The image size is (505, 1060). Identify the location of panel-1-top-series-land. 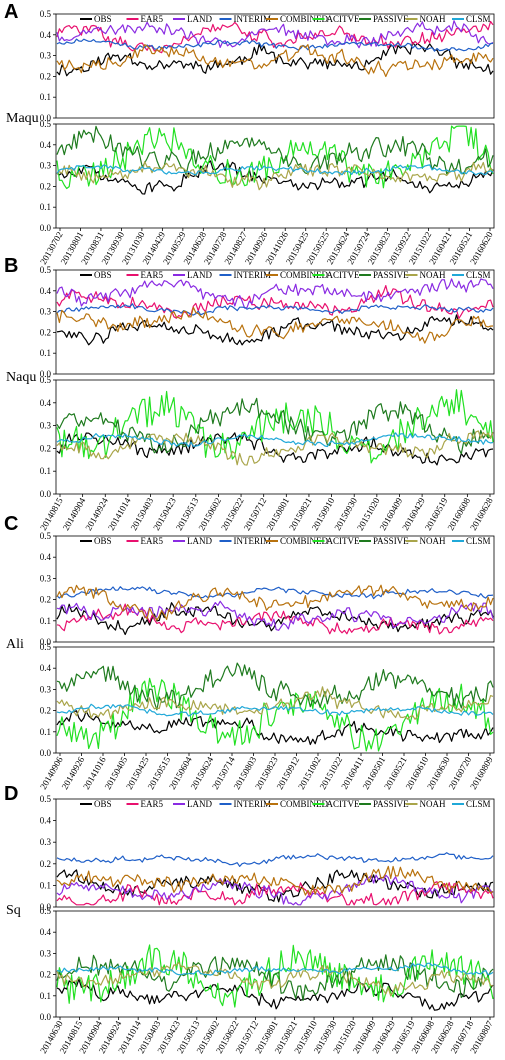
(275, 293).